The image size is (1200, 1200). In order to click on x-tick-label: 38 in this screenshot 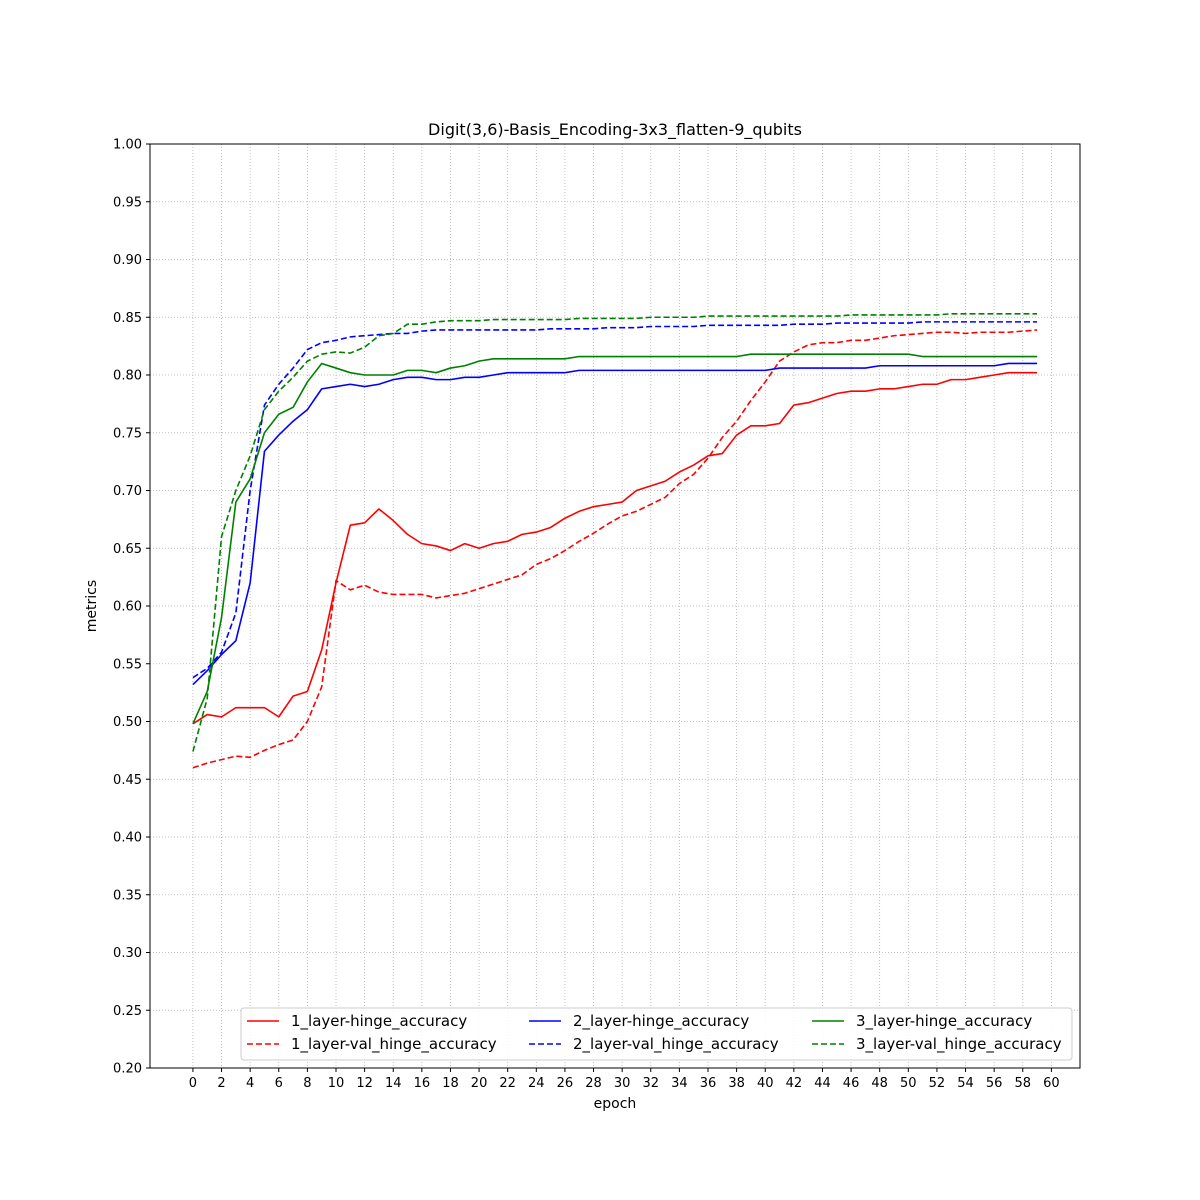, I will do `click(736, 1083)`.